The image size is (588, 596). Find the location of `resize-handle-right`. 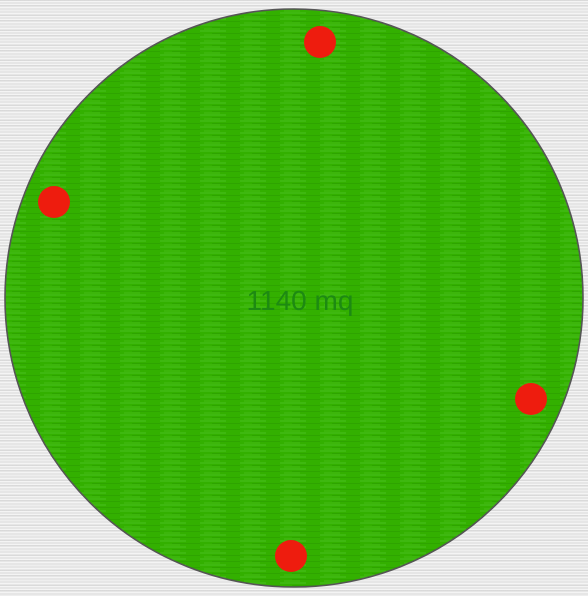

resize-handle-right is located at coordinates (531, 399).